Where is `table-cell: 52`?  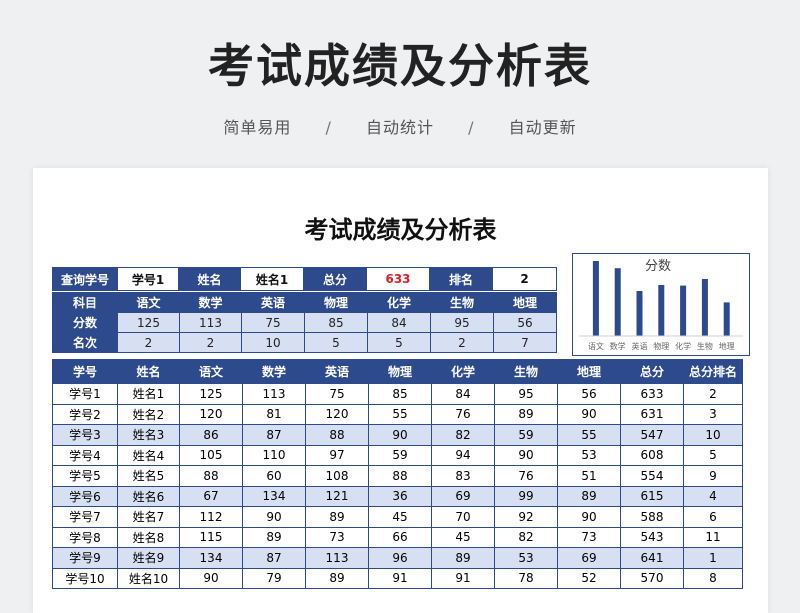 table-cell: 52 is located at coordinates (589, 578).